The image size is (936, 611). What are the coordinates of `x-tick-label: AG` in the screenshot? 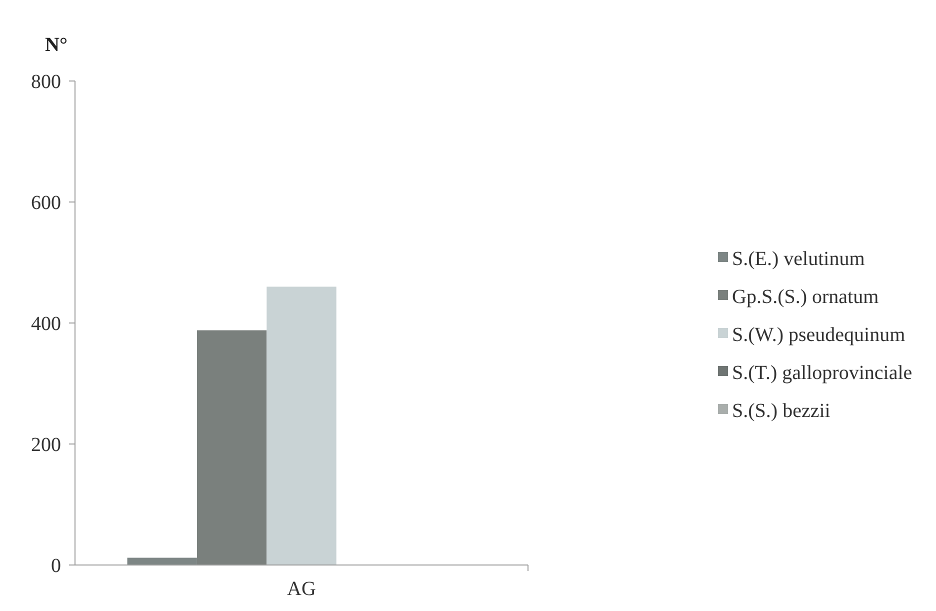 It's located at (301, 589).